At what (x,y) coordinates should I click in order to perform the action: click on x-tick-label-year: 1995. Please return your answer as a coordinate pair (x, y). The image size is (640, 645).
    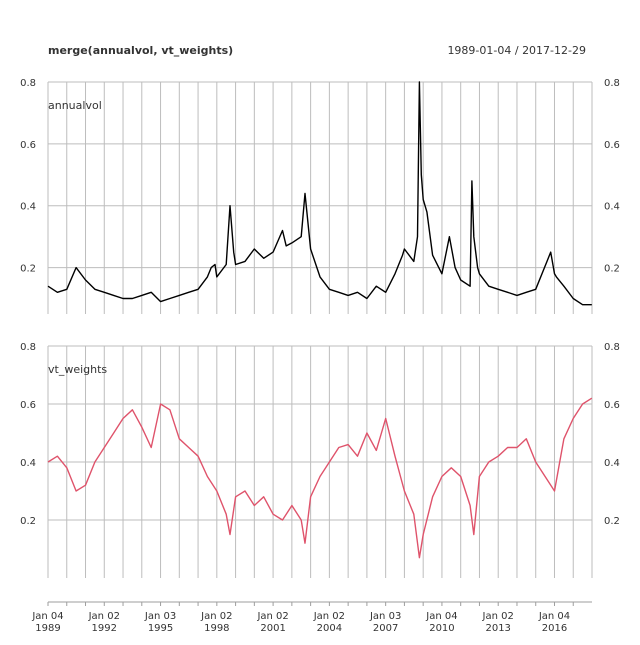
    Looking at the image, I should click on (160, 628).